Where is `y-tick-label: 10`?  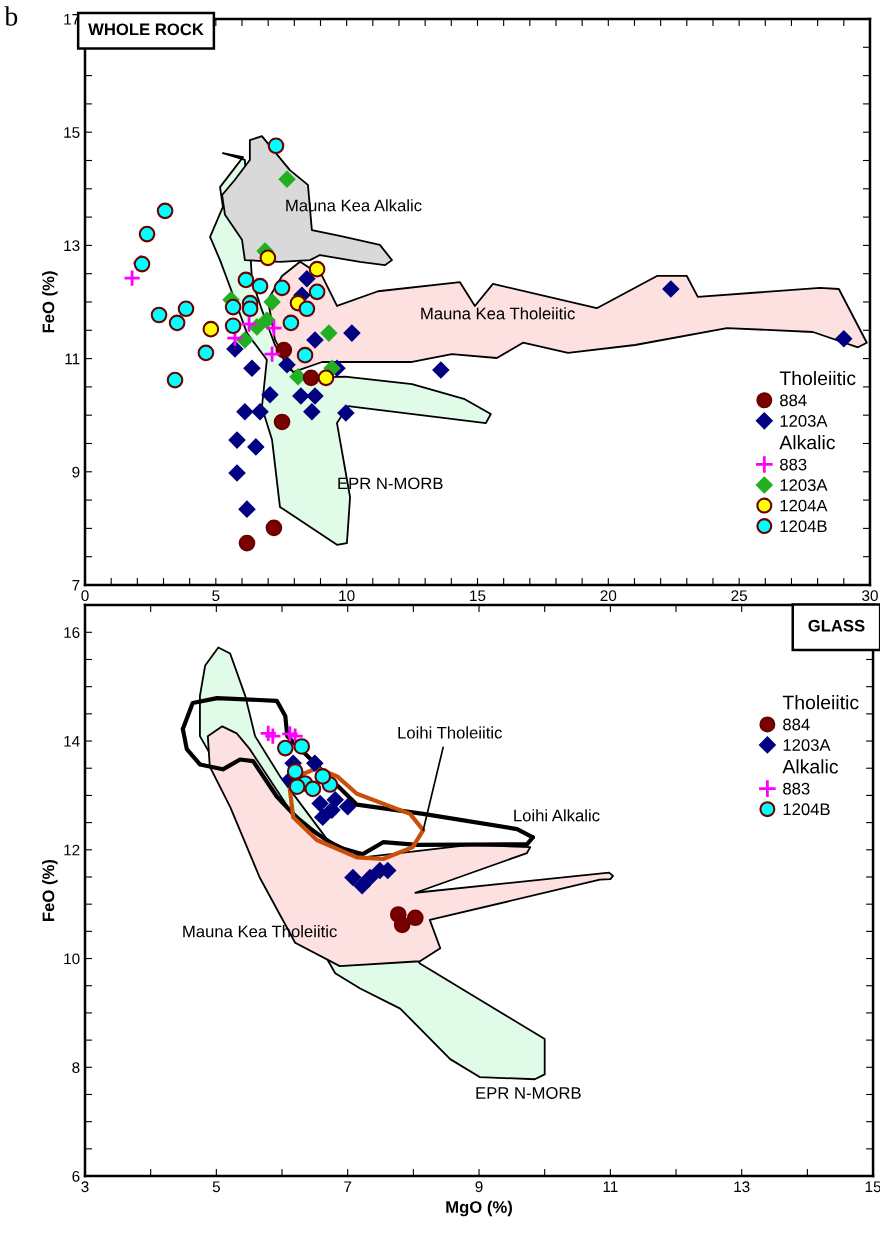 y-tick-label: 10 is located at coordinates (72, 959).